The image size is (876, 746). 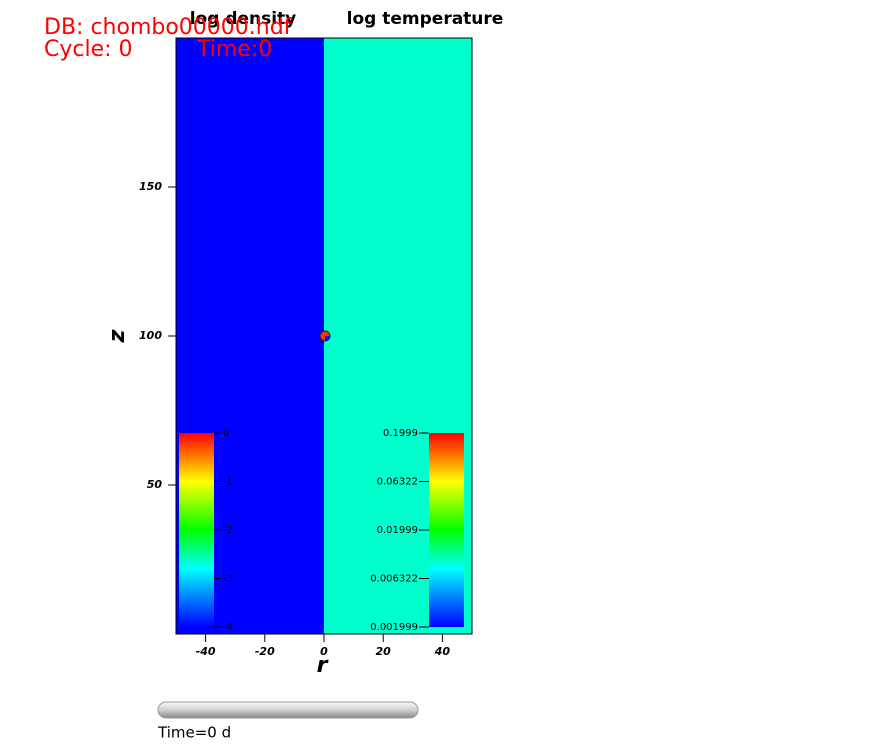 What do you see at coordinates (228, 627) in the screenshot?
I see `colorbar-tick-label: -4` at bounding box center [228, 627].